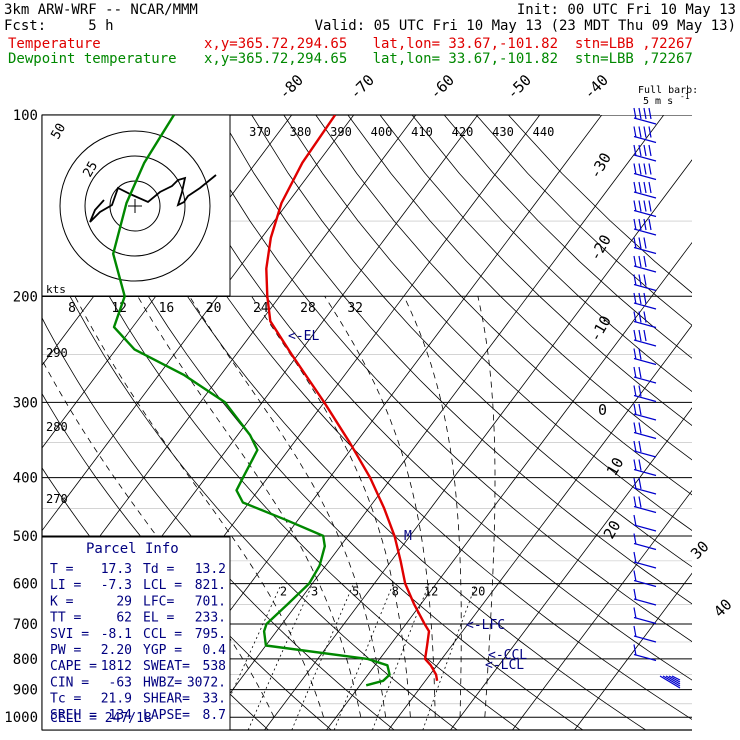  I want to click on parcel-key: LAPSE=, so click(166, 715).